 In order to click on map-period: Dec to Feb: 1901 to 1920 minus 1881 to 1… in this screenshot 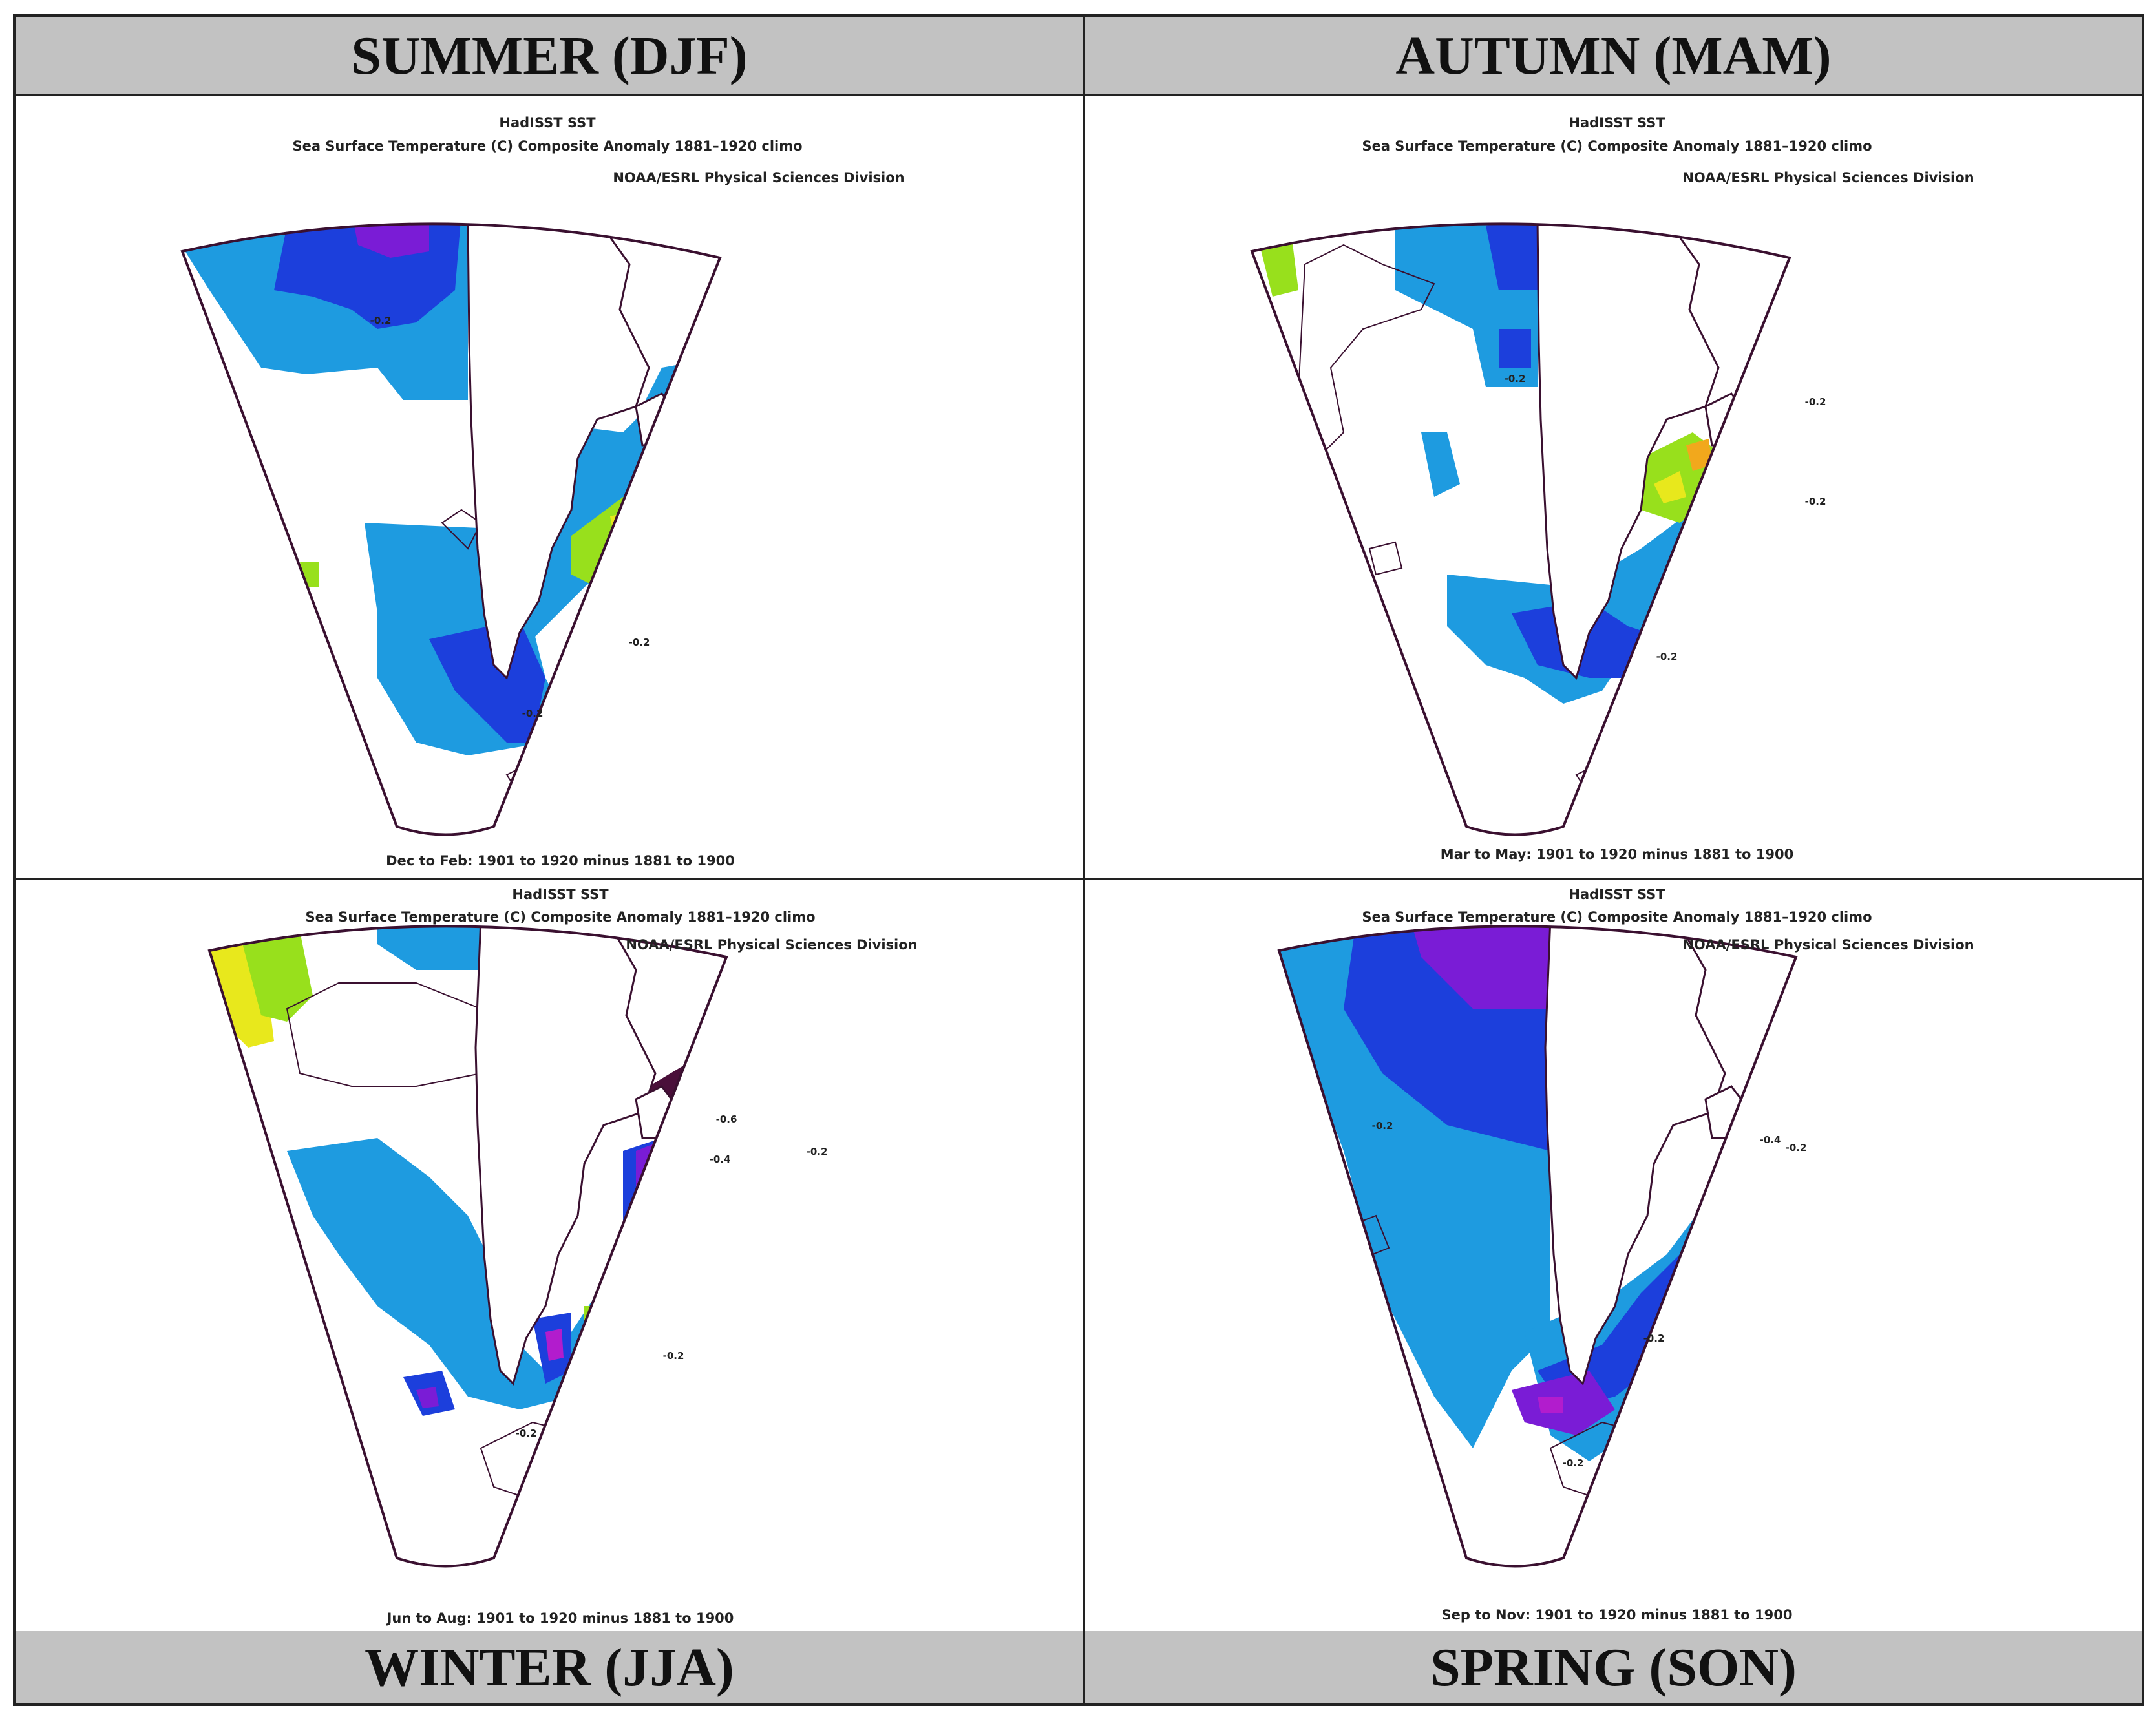, I will do `click(560, 861)`.